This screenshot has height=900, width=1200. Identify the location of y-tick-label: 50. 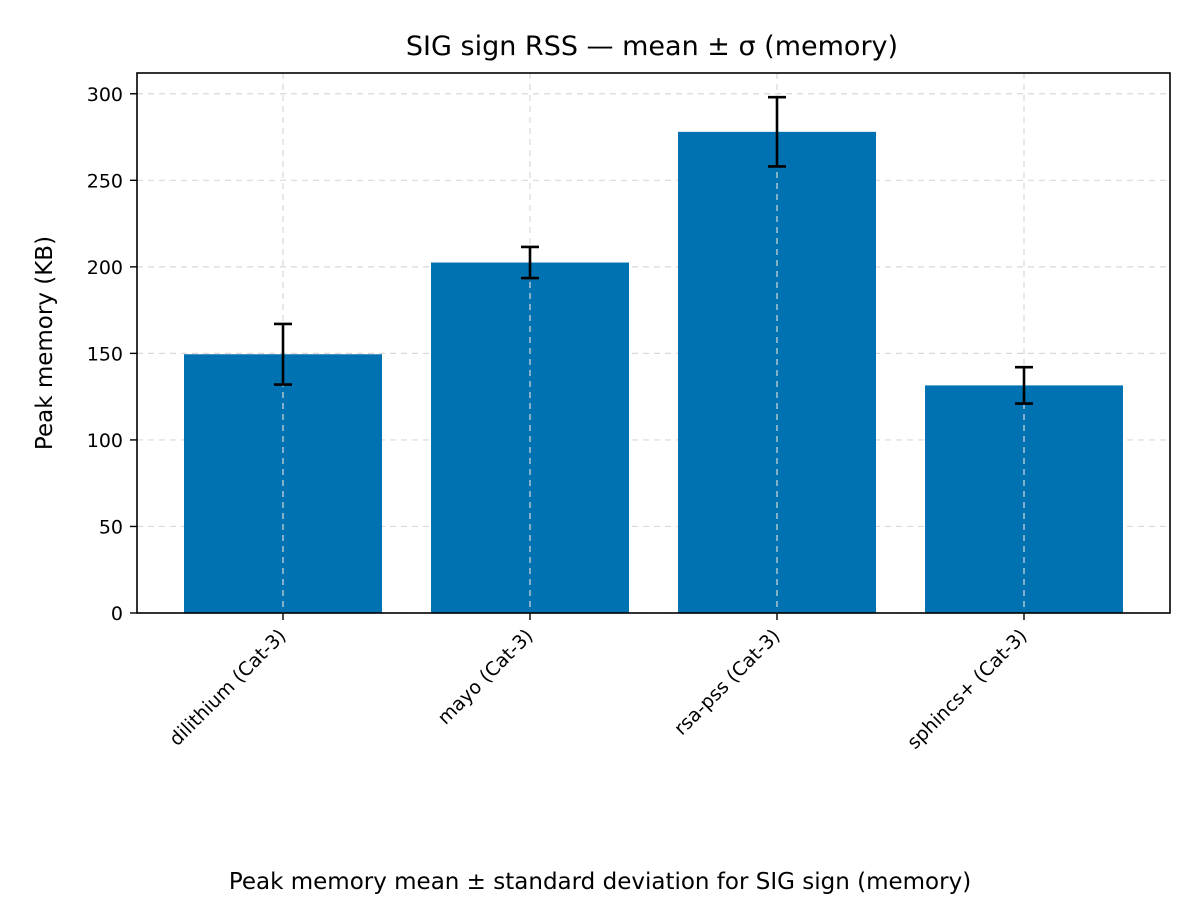
(111, 527).